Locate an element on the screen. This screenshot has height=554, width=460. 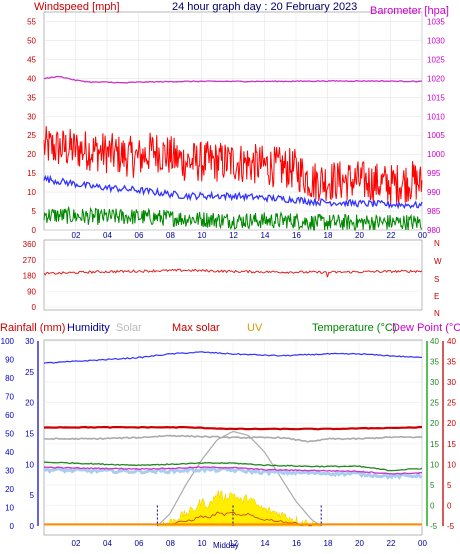
baro-y-tick: 1010 is located at coordinates (436, 116).